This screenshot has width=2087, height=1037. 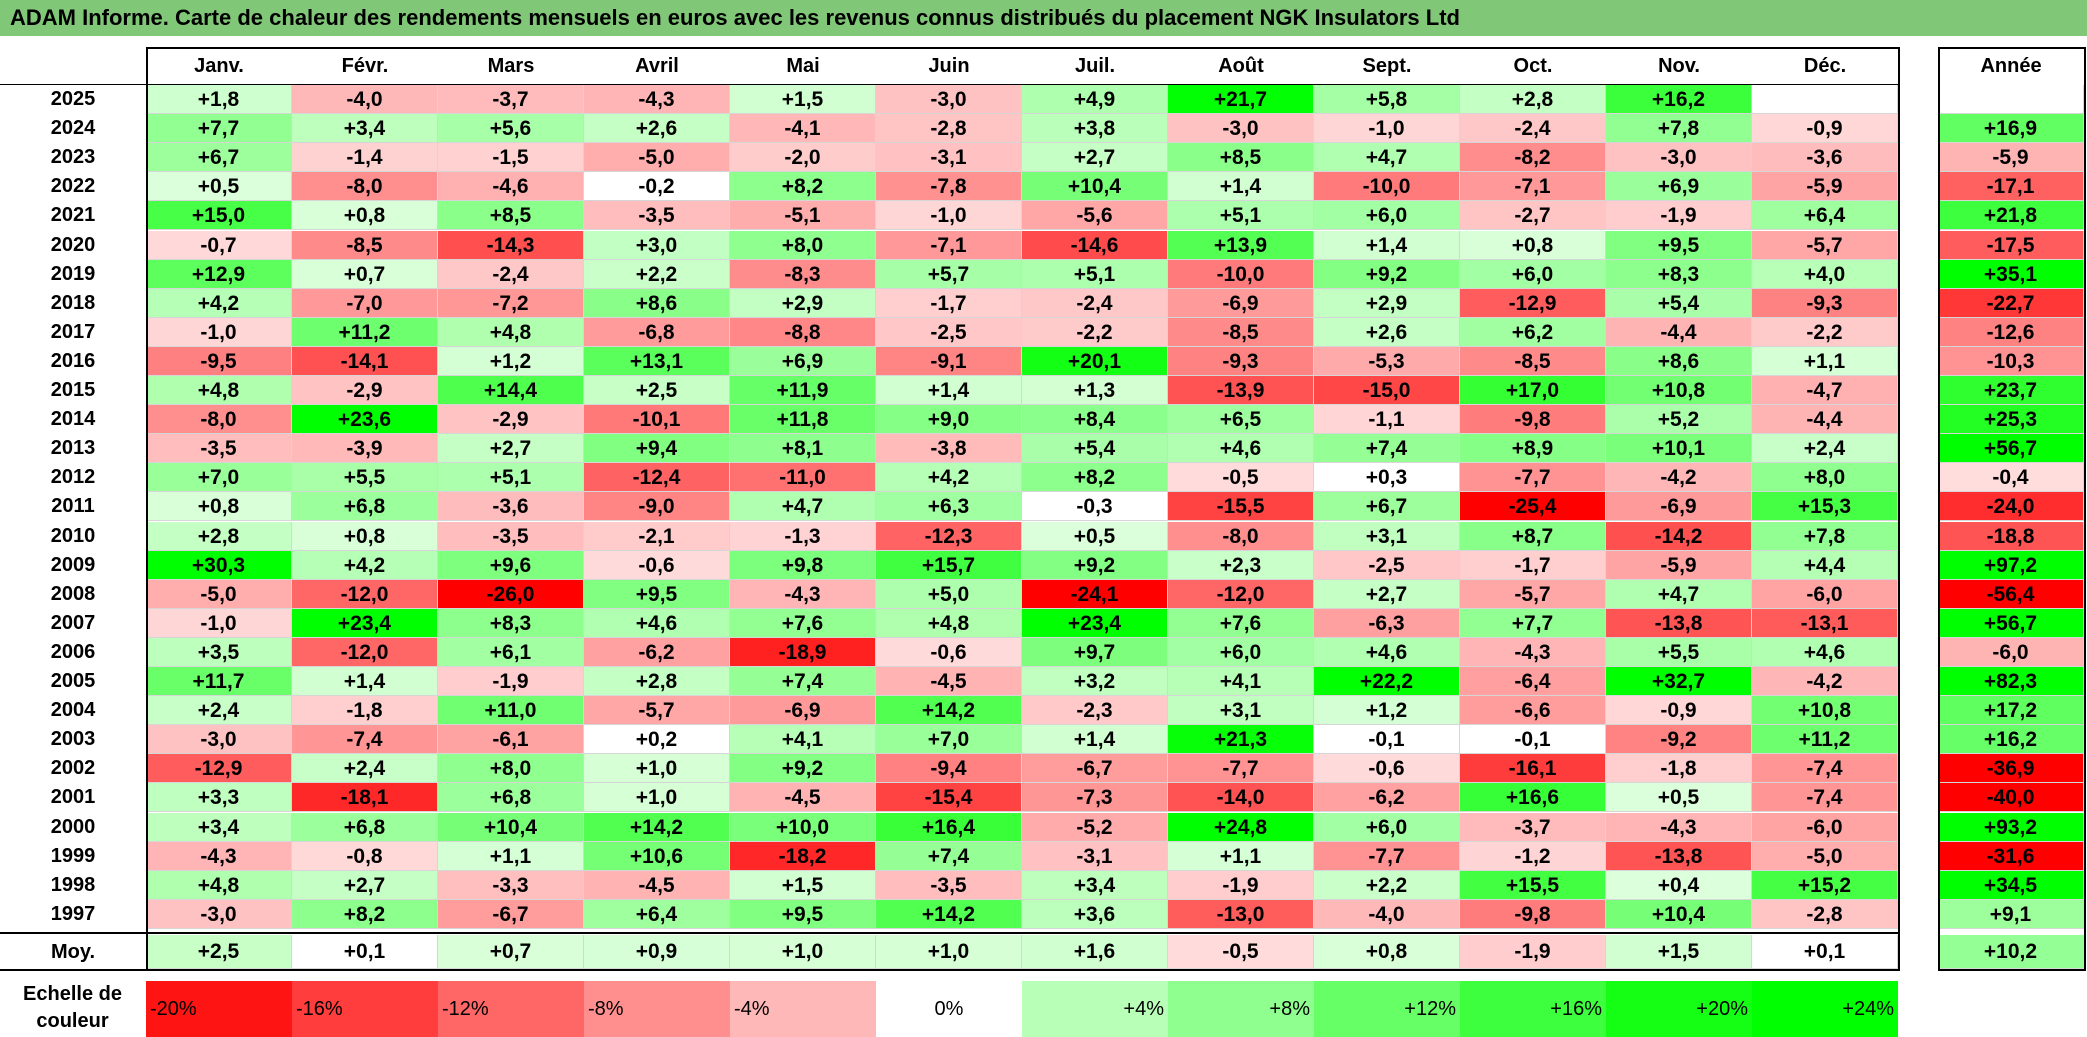 What do you see at coordinates (2011, 274) in the screenshot?
I see `annual-cell: +35,1` at bounding box center [2011, 274].